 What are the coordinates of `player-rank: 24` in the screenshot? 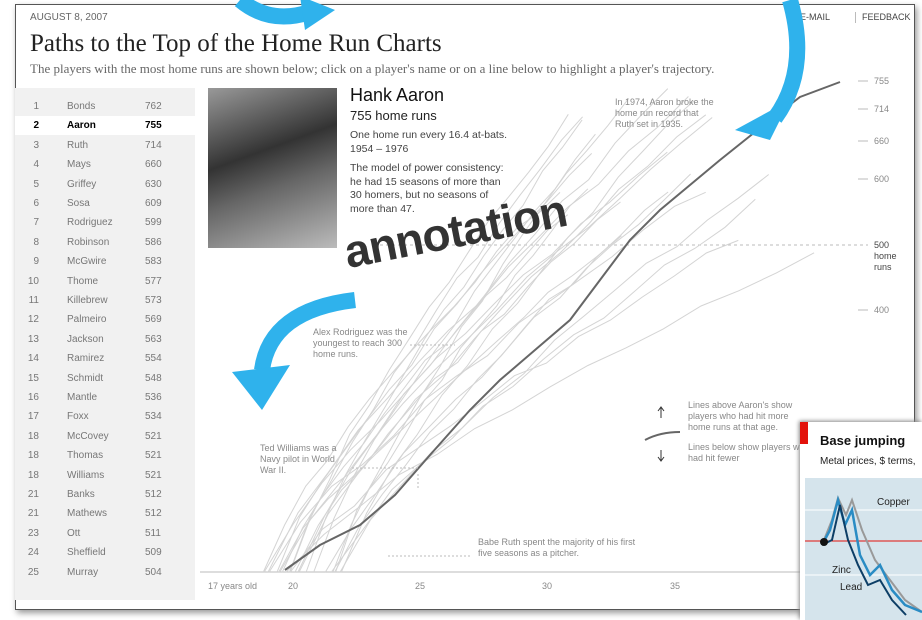 It's located at (33, 553).